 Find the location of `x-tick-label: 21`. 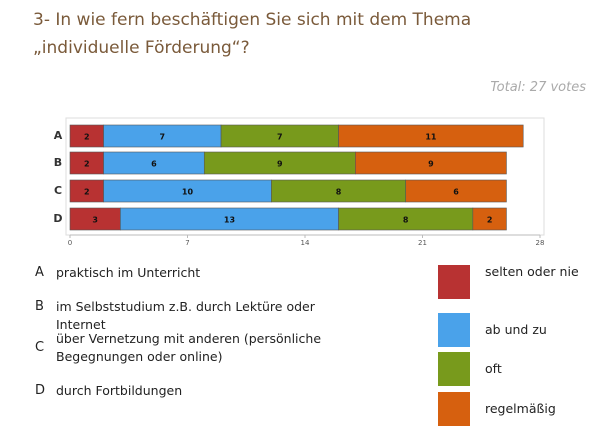

x-tick-label: 21 is located at coordinates (422, 243).